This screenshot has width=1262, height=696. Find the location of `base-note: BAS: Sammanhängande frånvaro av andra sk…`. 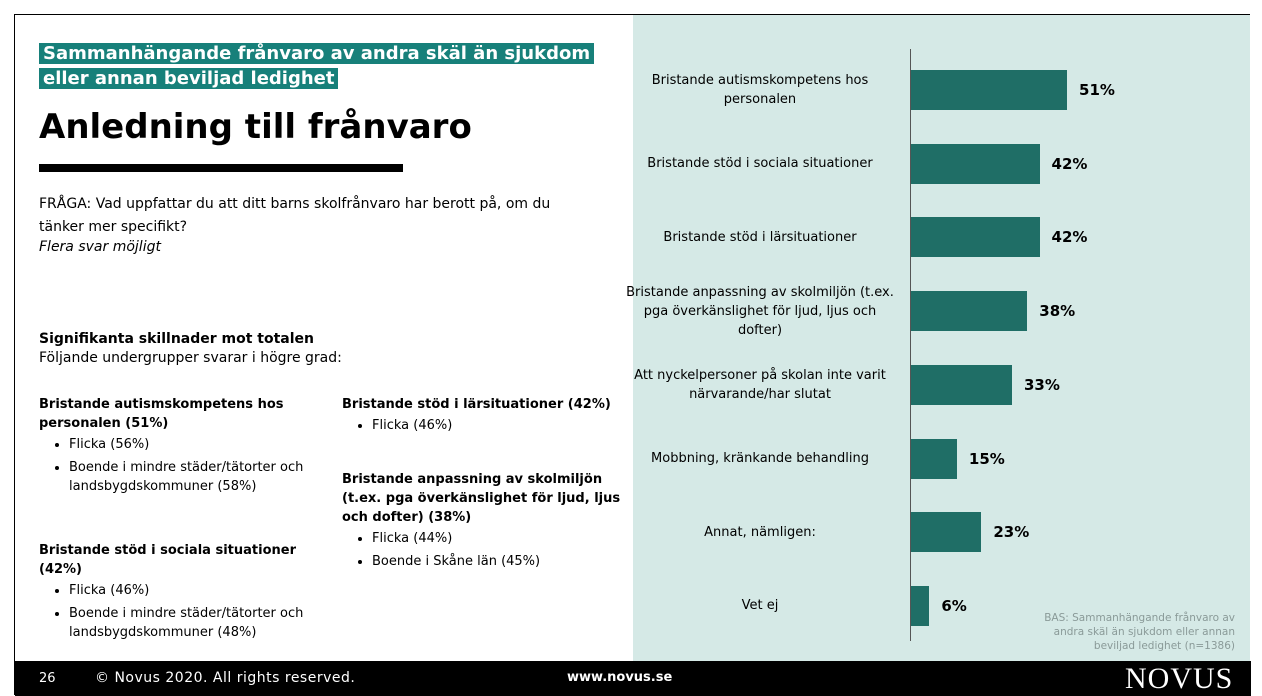

base-note: BAS: Sammanhängande frånvaro av andra sk… is located at coordinates (1139, 632).